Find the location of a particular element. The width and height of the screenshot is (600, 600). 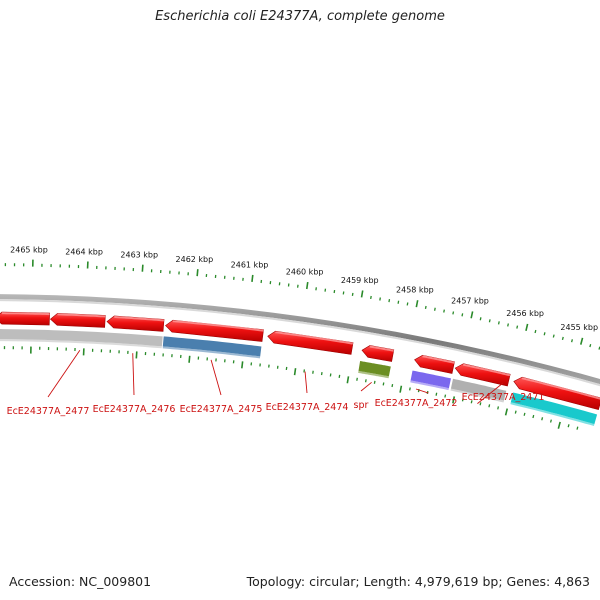

scale-label: 2458 kbp is located at coordinates (415, 290).